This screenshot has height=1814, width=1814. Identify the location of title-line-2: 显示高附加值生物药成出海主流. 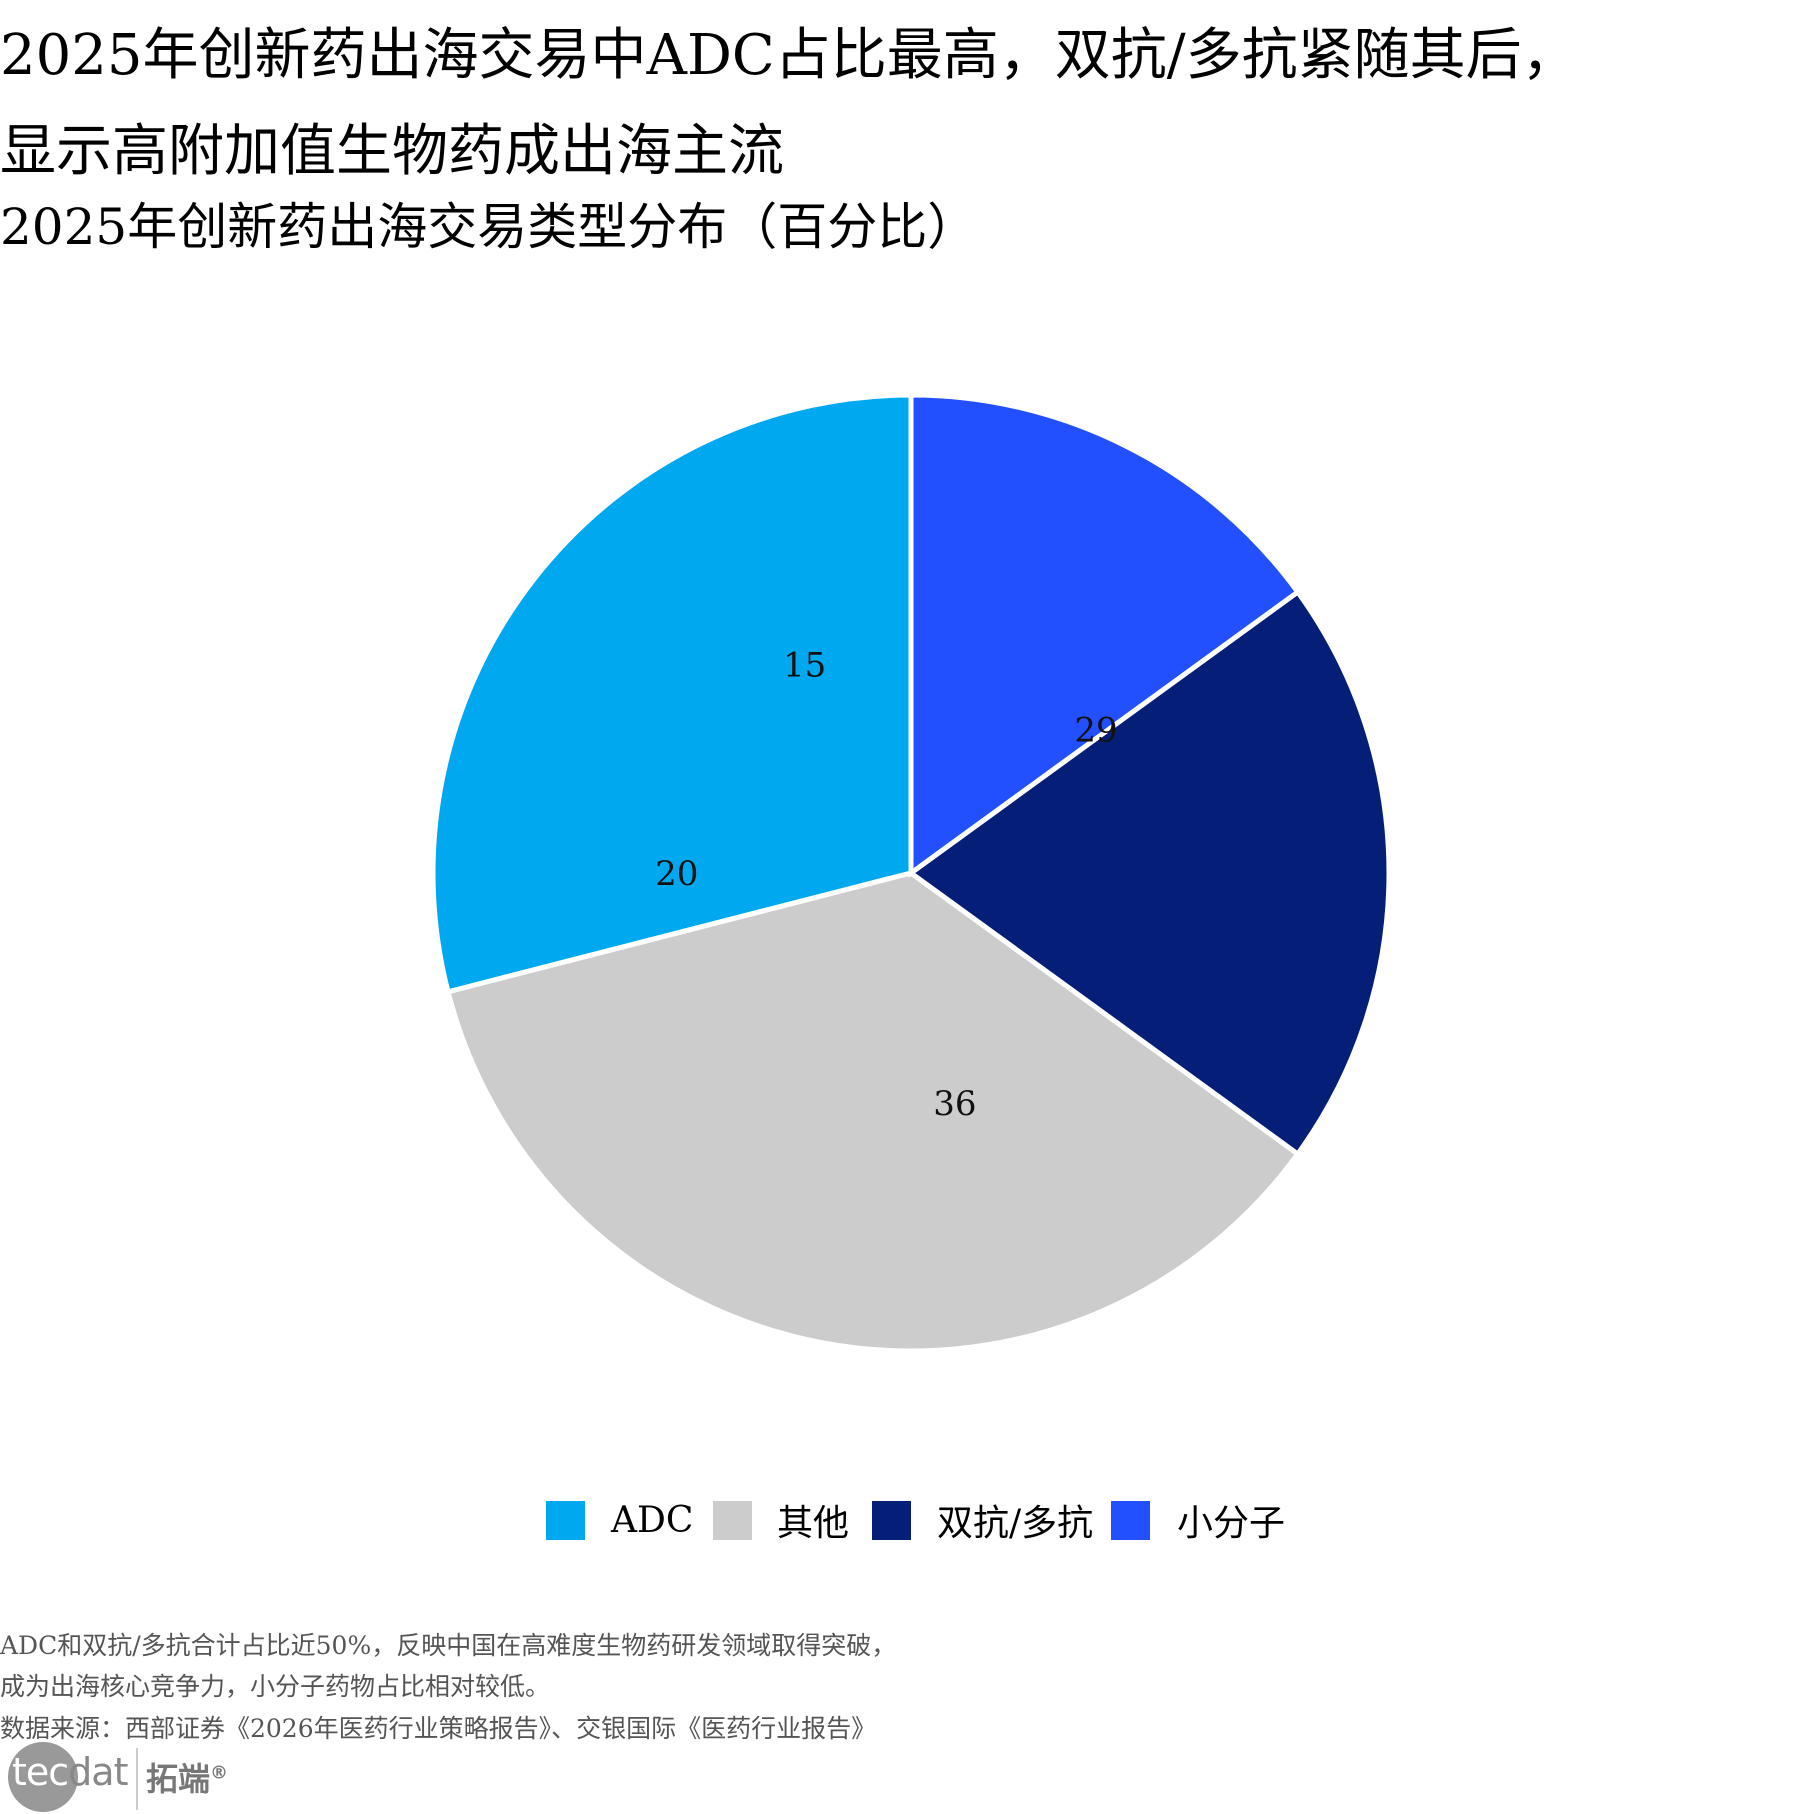
(392, 151).